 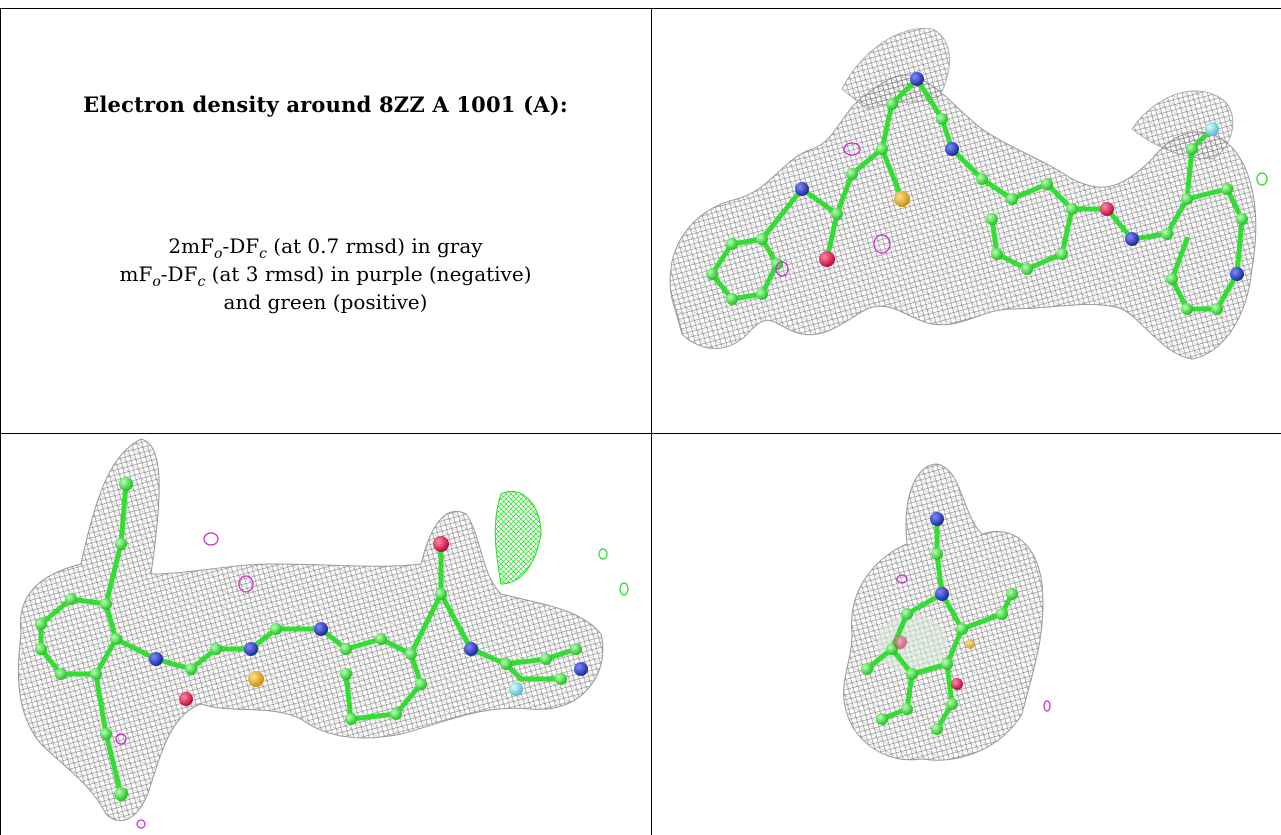 I want to click on legend-line-fo: mFo-DFc (at 3 rmsd) in purple (negative), so click(x=325, y=276).